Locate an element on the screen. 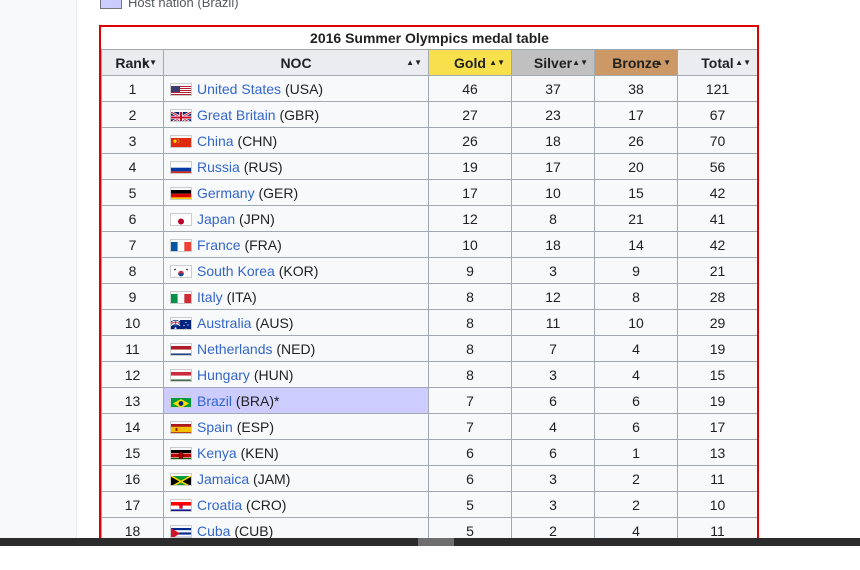 The height and width of the screenshot is (570, 860). table-row: 4 Russia (RUS) 19 17 20 56 is located at coordinates (429, 166).